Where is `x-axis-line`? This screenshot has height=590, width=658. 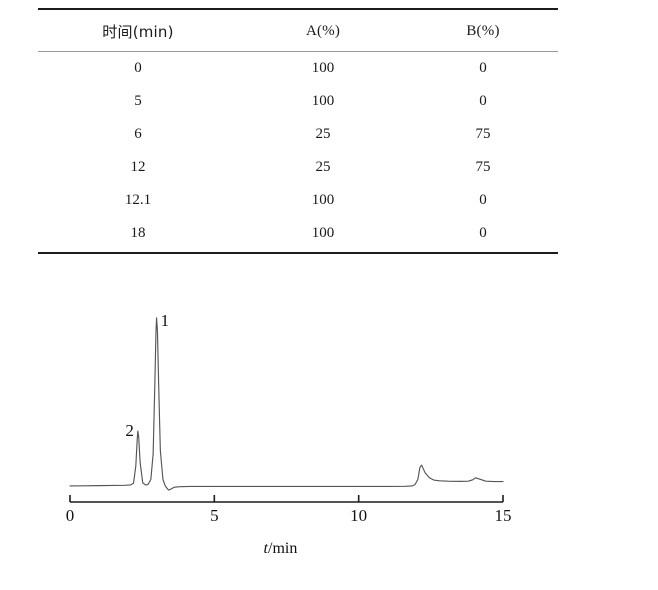 x-axis-line is located at coordinates (286, 499).